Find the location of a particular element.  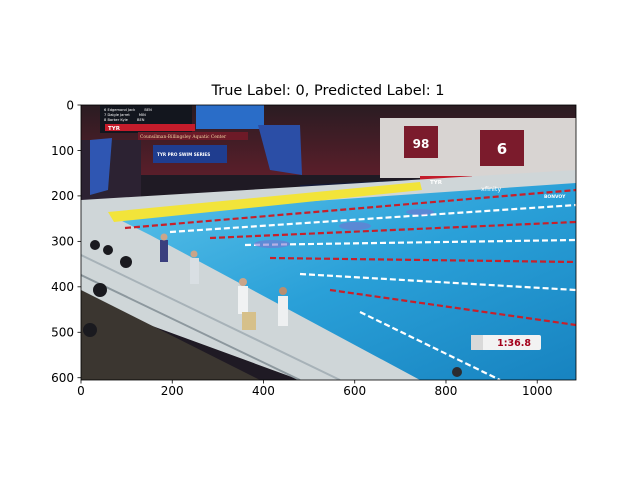

x-tick-label: 600 is located at coordinates (354, 391).